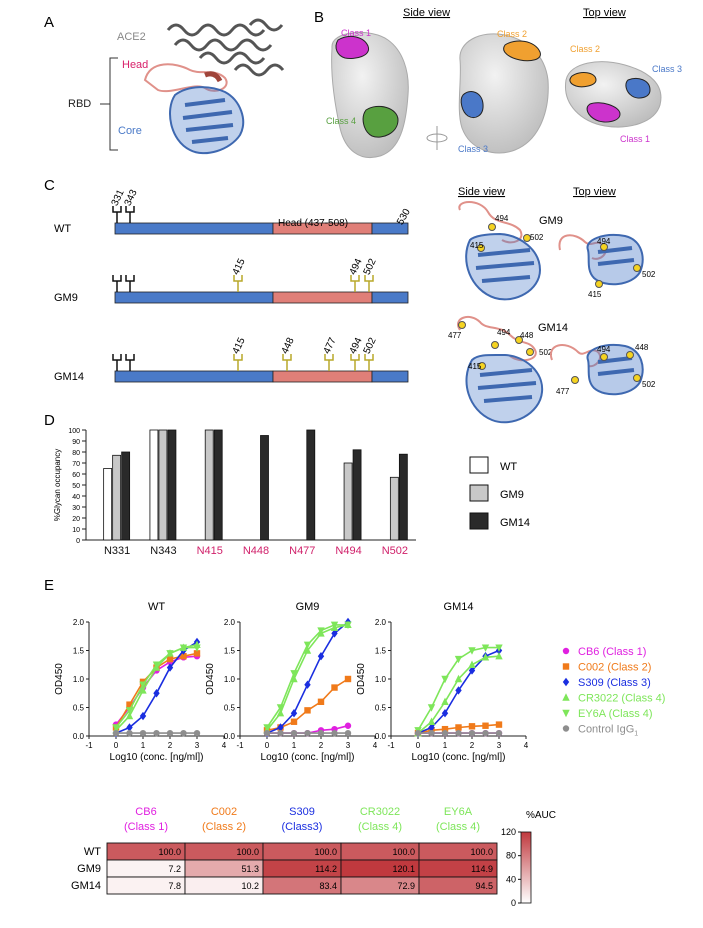 This screenshot has width=703, height=928. What do you see at coordinates (511, 856) in the screenshot?
I see `scale-tick-label: 80` at bounding box center [511, 856].